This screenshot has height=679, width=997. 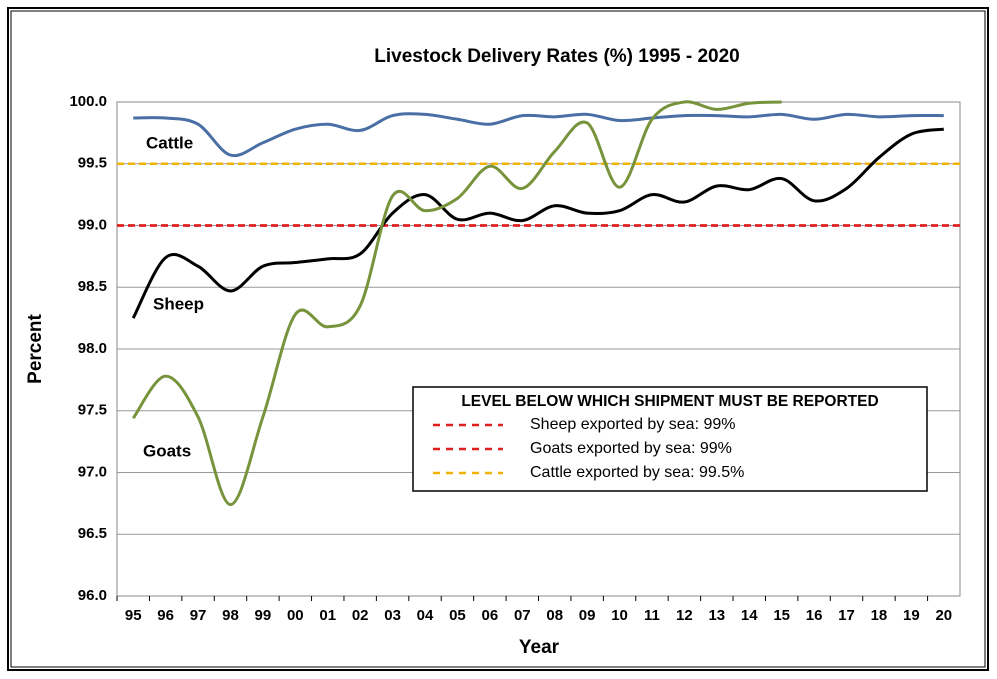 I want to click on x-tick-label: 04, so click(x=425, y=615).